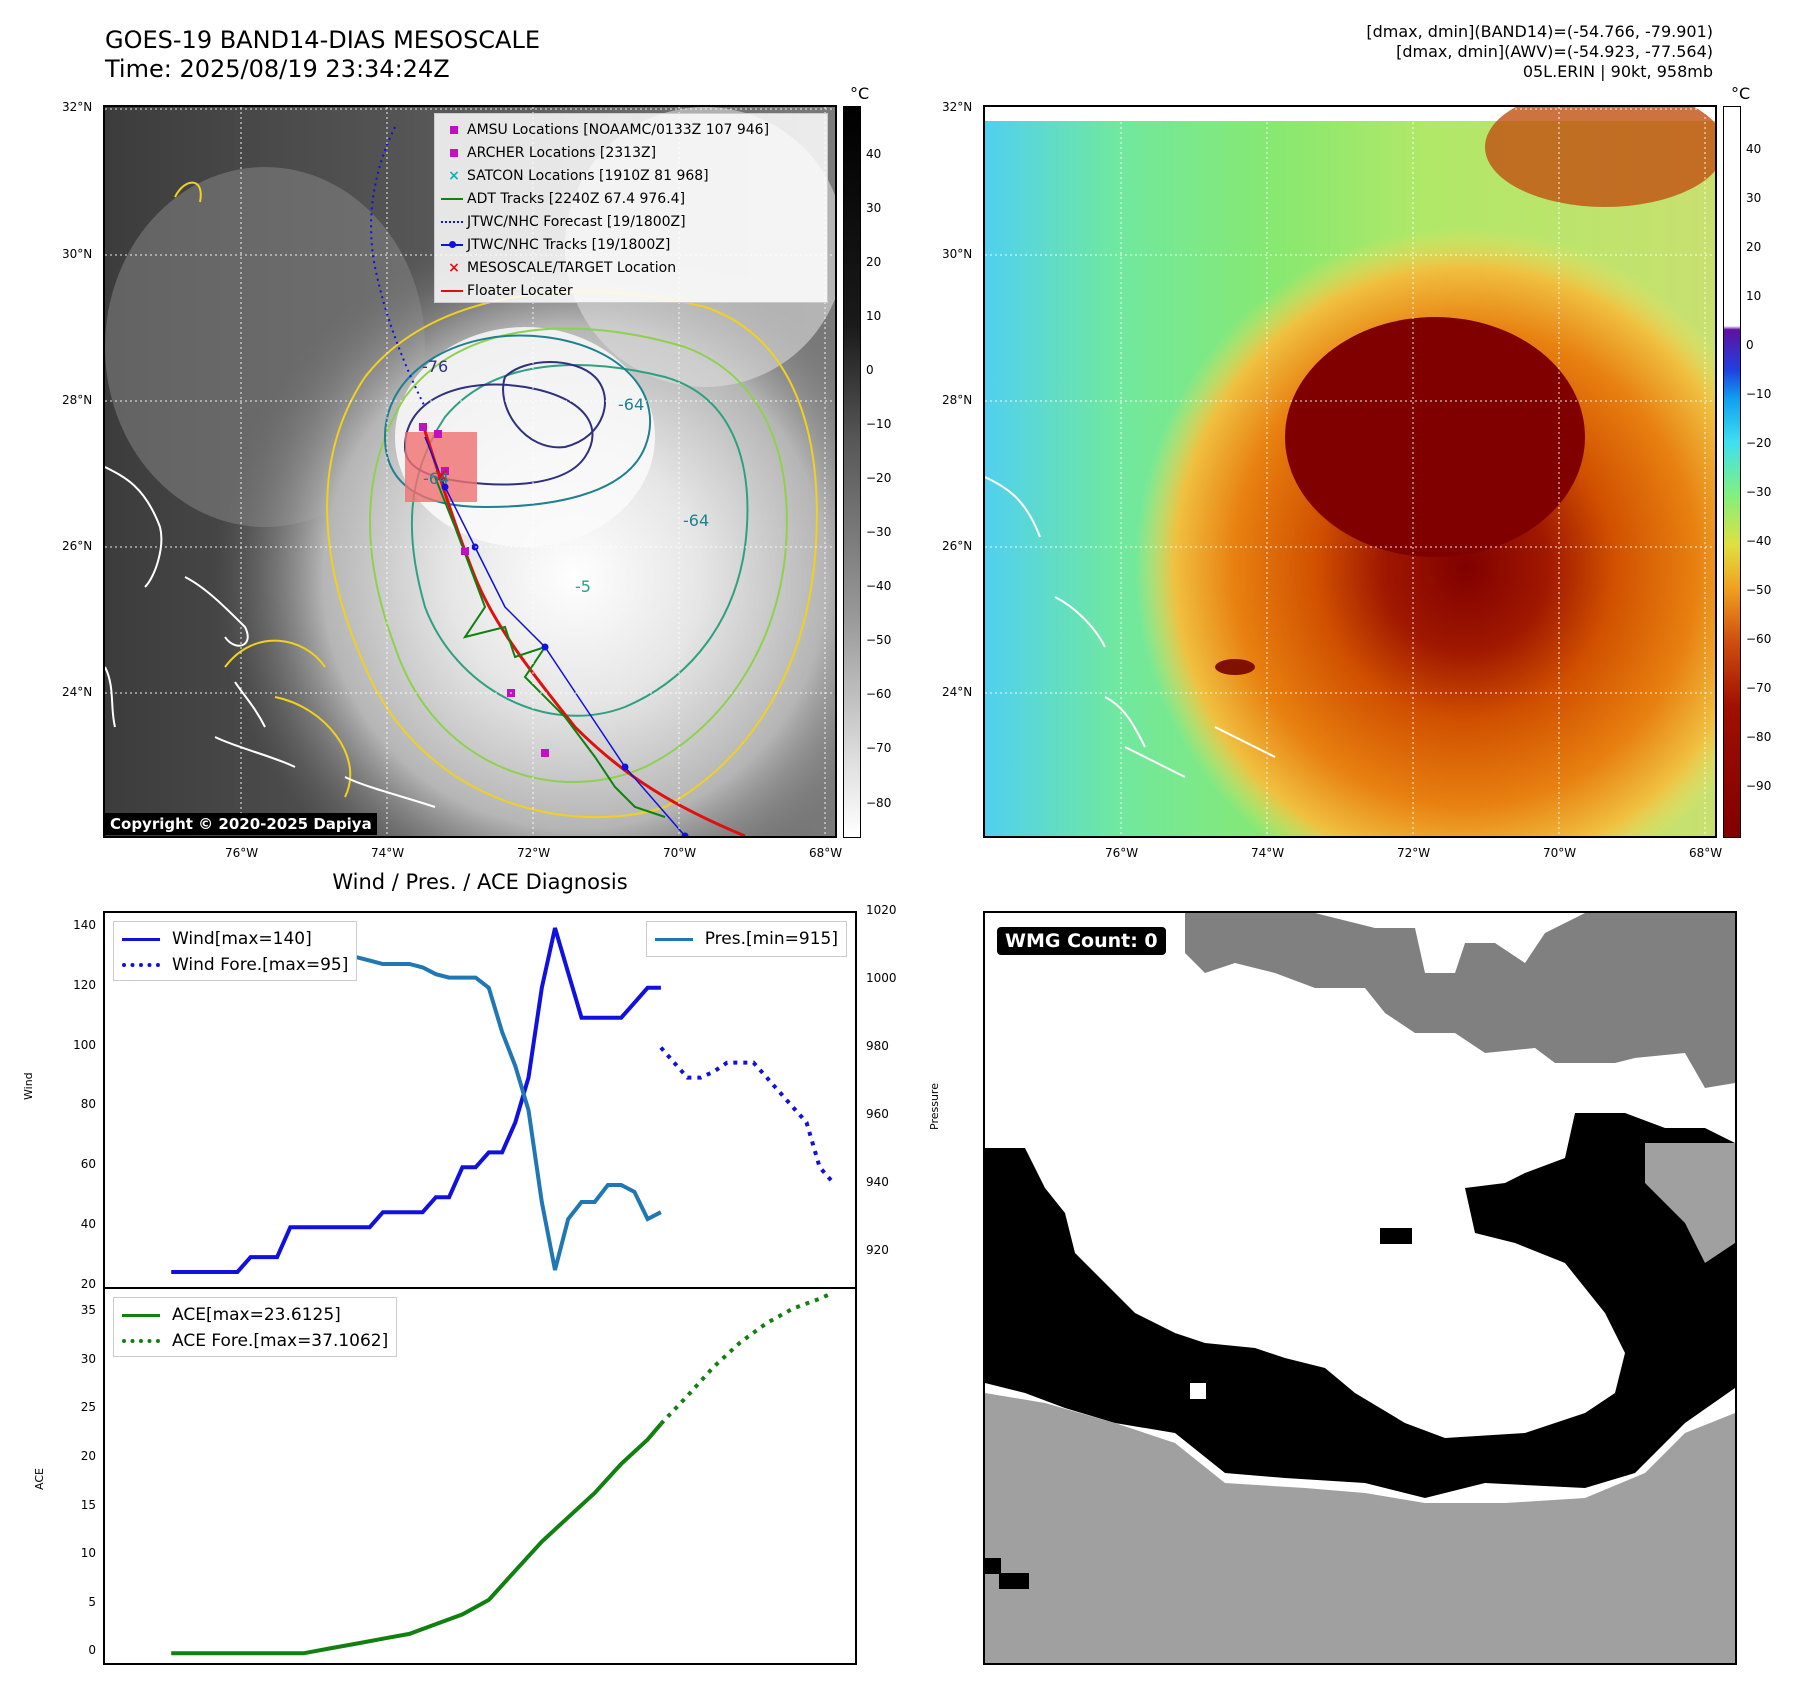 This screenshot has height=1694, width=1797. I want to click on legend-item-forecast: JTWC/NHC Forecast [19/1800Z], so click(631, 221).